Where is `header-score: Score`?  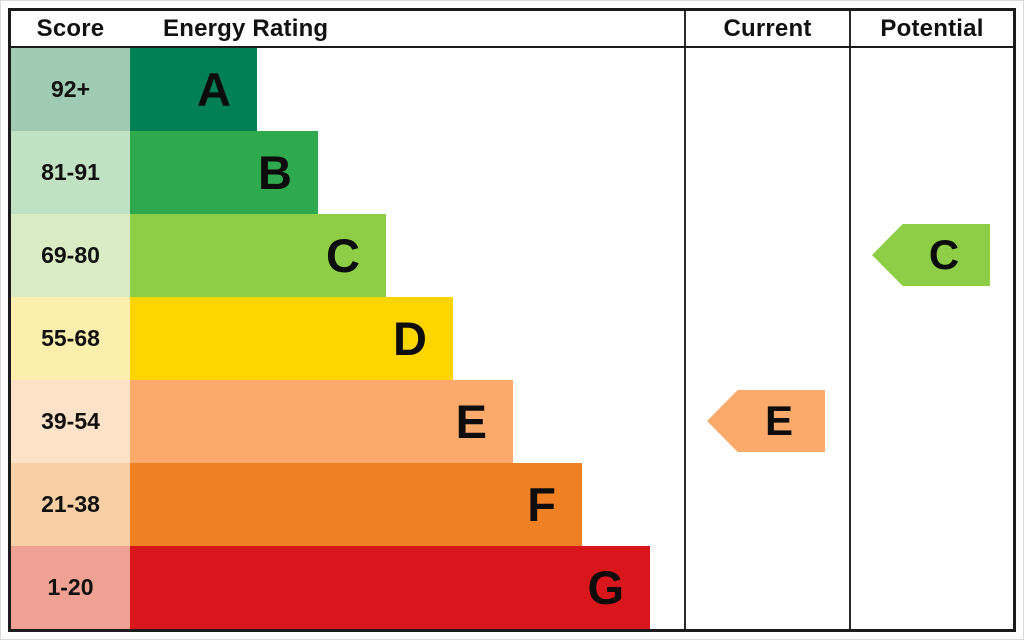
header-score: Score is located at coordinates (70, 28).